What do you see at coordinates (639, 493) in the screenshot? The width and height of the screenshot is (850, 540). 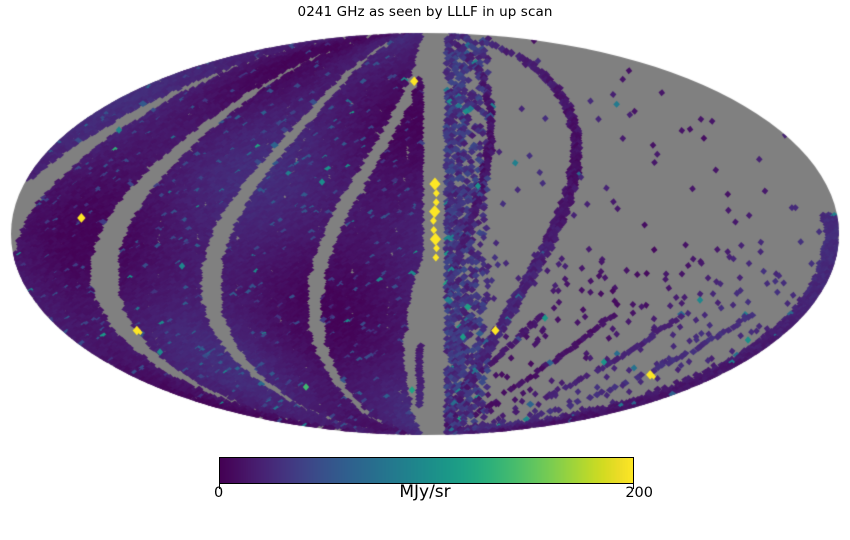 I see `colorbar-max-label: 200` at bounding box center [639, 493].